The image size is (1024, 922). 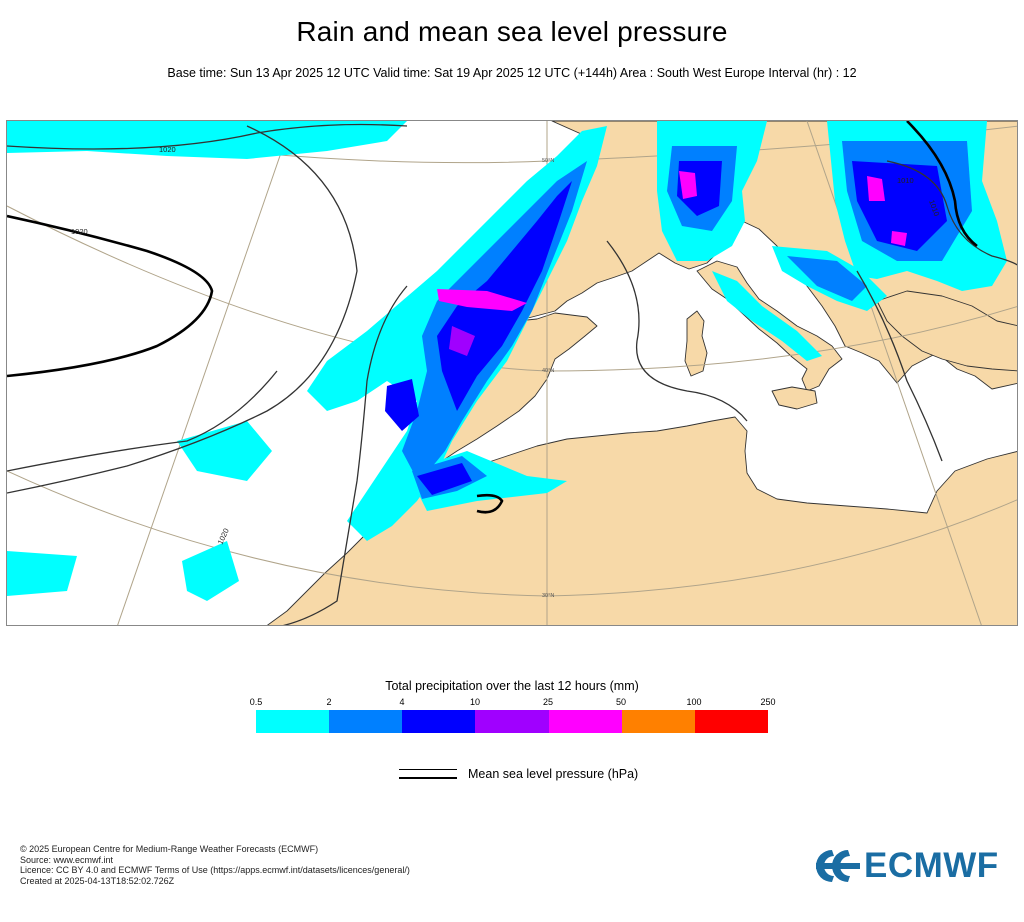 What do you see at coordinates (768, 702) in the screenshot?
I see `legend-tick: 250` at bounding box center [768, 702].